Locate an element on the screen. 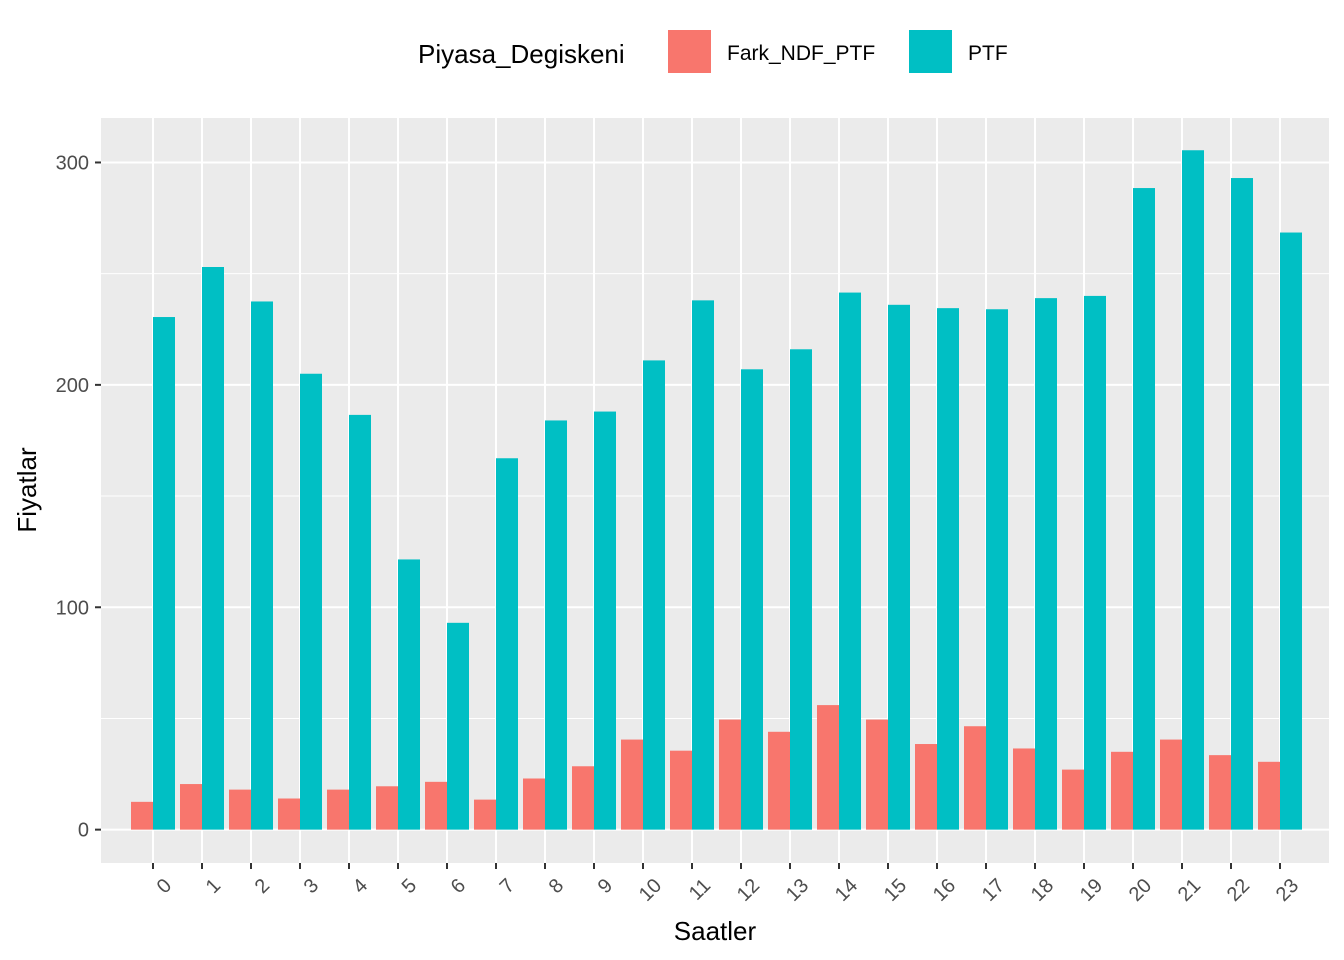 This screenshot has height=960, width=1344. legend-swatch-ptf is located at coordinates (930, 51).